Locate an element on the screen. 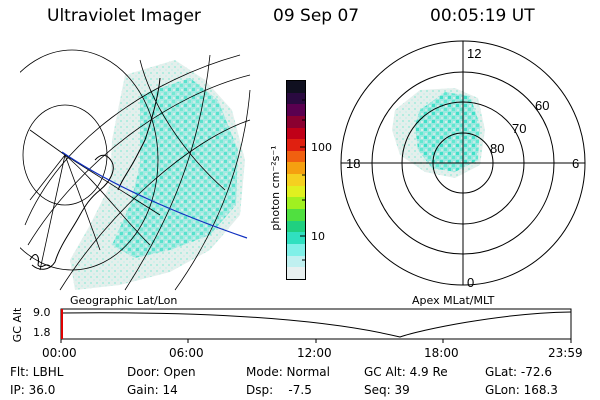 The width and height of the screenshot is (600, 400). info-ip: IP: 36.0 is located at coordinates (33, 390).